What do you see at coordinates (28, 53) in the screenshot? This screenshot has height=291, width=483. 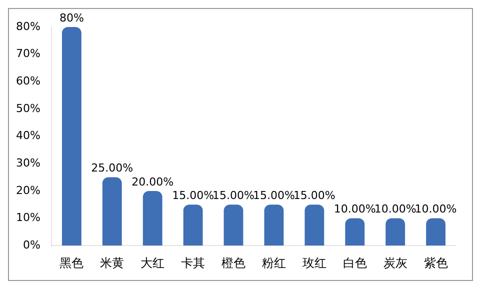 I see `y-tick-label: 70%` at bounding box center [28, 53].